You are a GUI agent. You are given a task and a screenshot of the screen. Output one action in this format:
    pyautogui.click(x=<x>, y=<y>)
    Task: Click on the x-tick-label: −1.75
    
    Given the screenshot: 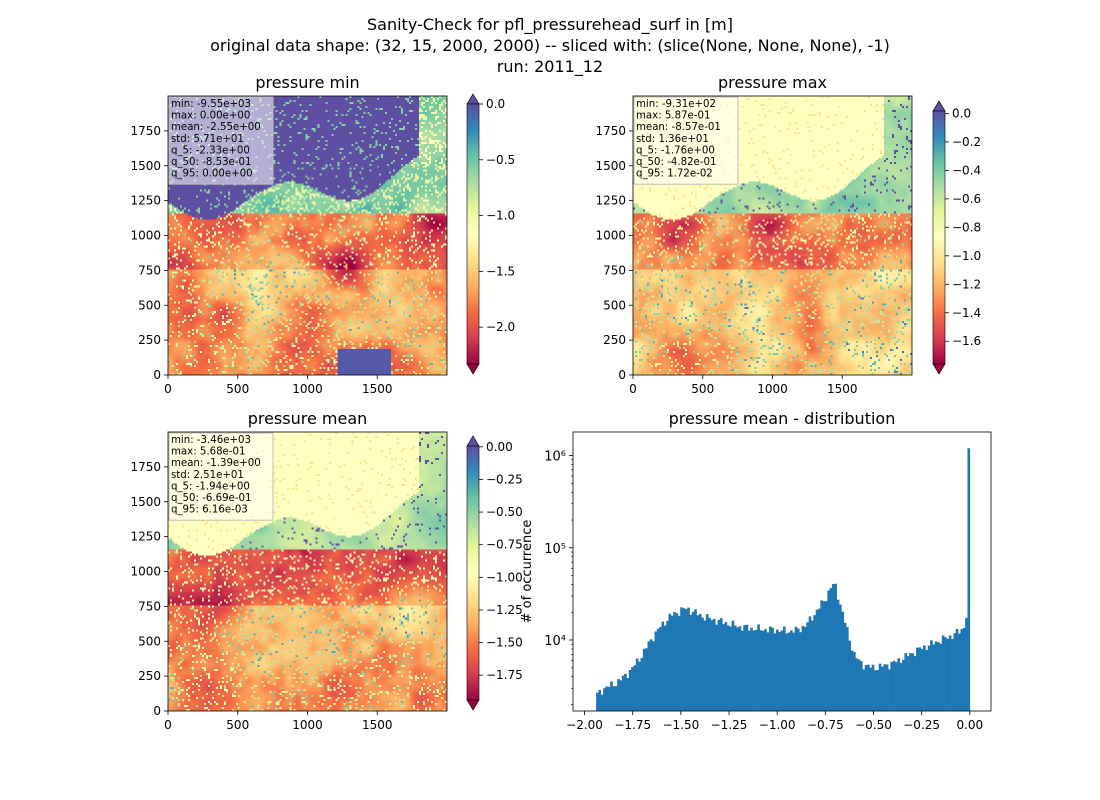 What is the action you would take?
    pyautogui.click(x=632, y=725)
    